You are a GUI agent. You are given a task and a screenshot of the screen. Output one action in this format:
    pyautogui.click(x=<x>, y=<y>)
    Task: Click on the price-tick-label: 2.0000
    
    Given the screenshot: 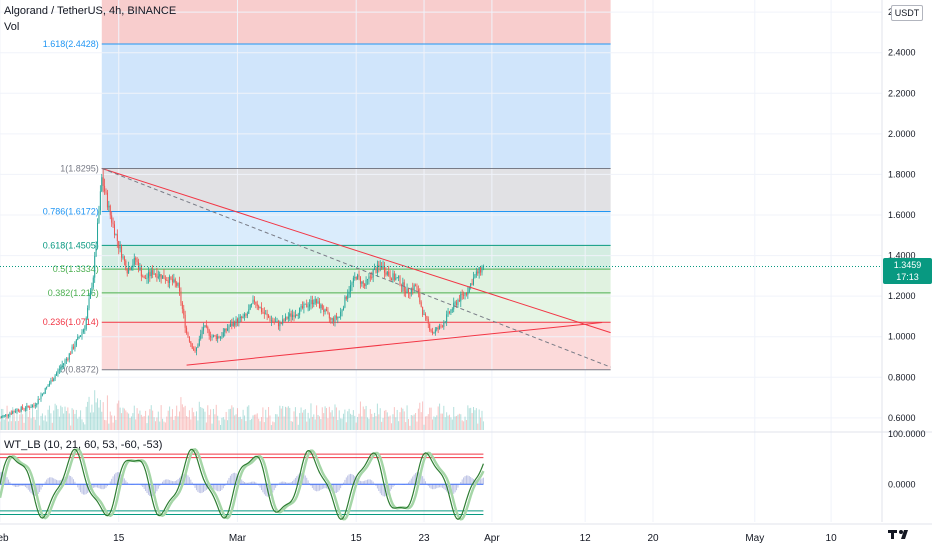 What is the action you would take?
    pyautogui.click(x=902, y=134)
    